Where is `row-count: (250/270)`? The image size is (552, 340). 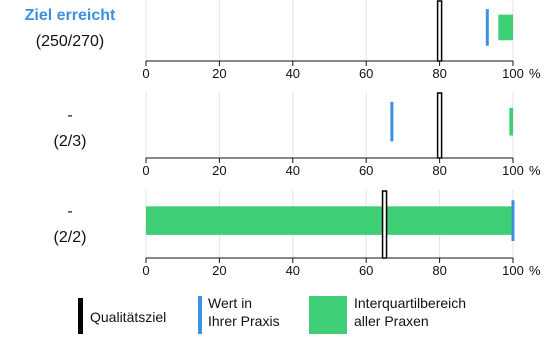 row-count: (250/270) is located at coordinates (70, 41).